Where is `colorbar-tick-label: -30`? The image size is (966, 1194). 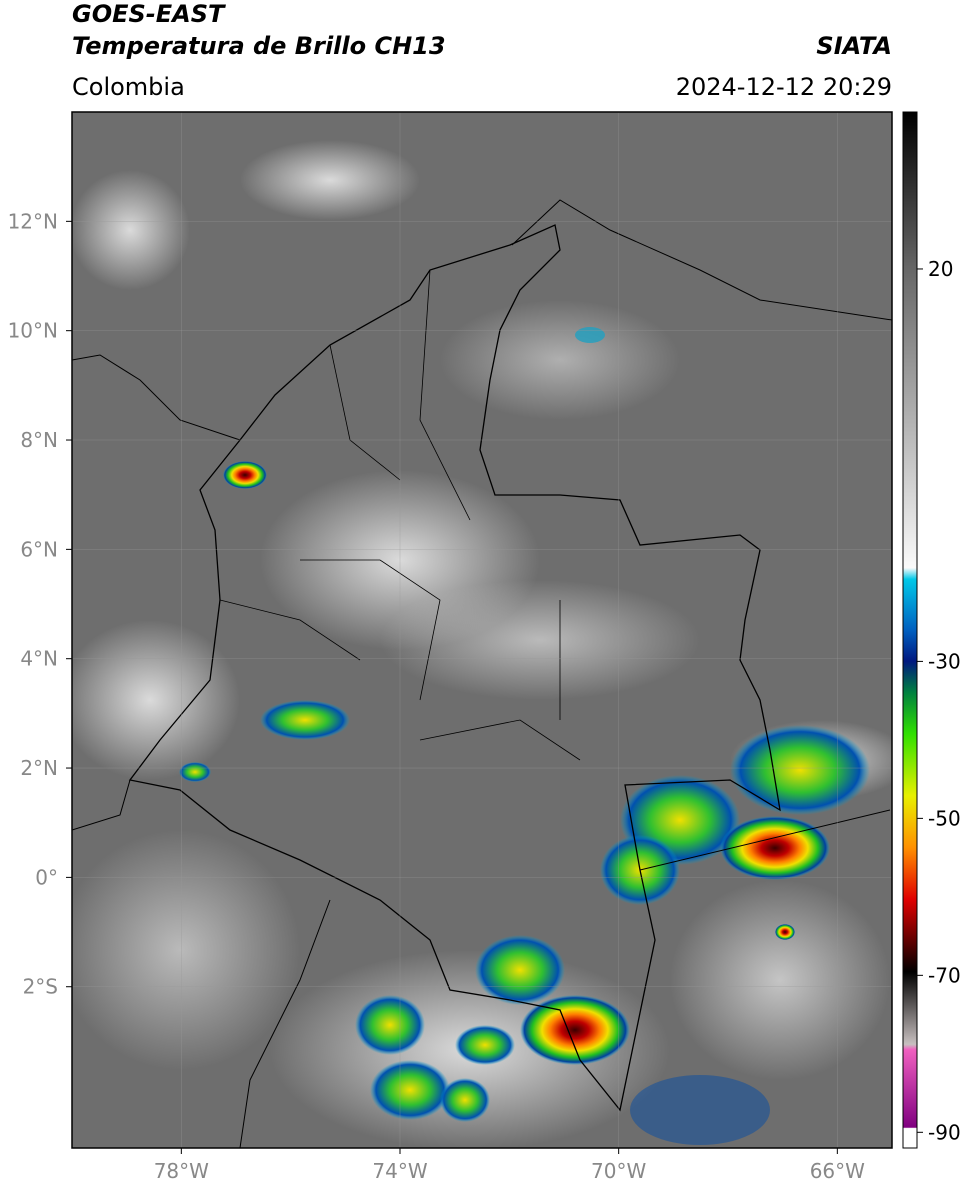
colorbar-tick-label: -30 is located at coordinates (944, 661).